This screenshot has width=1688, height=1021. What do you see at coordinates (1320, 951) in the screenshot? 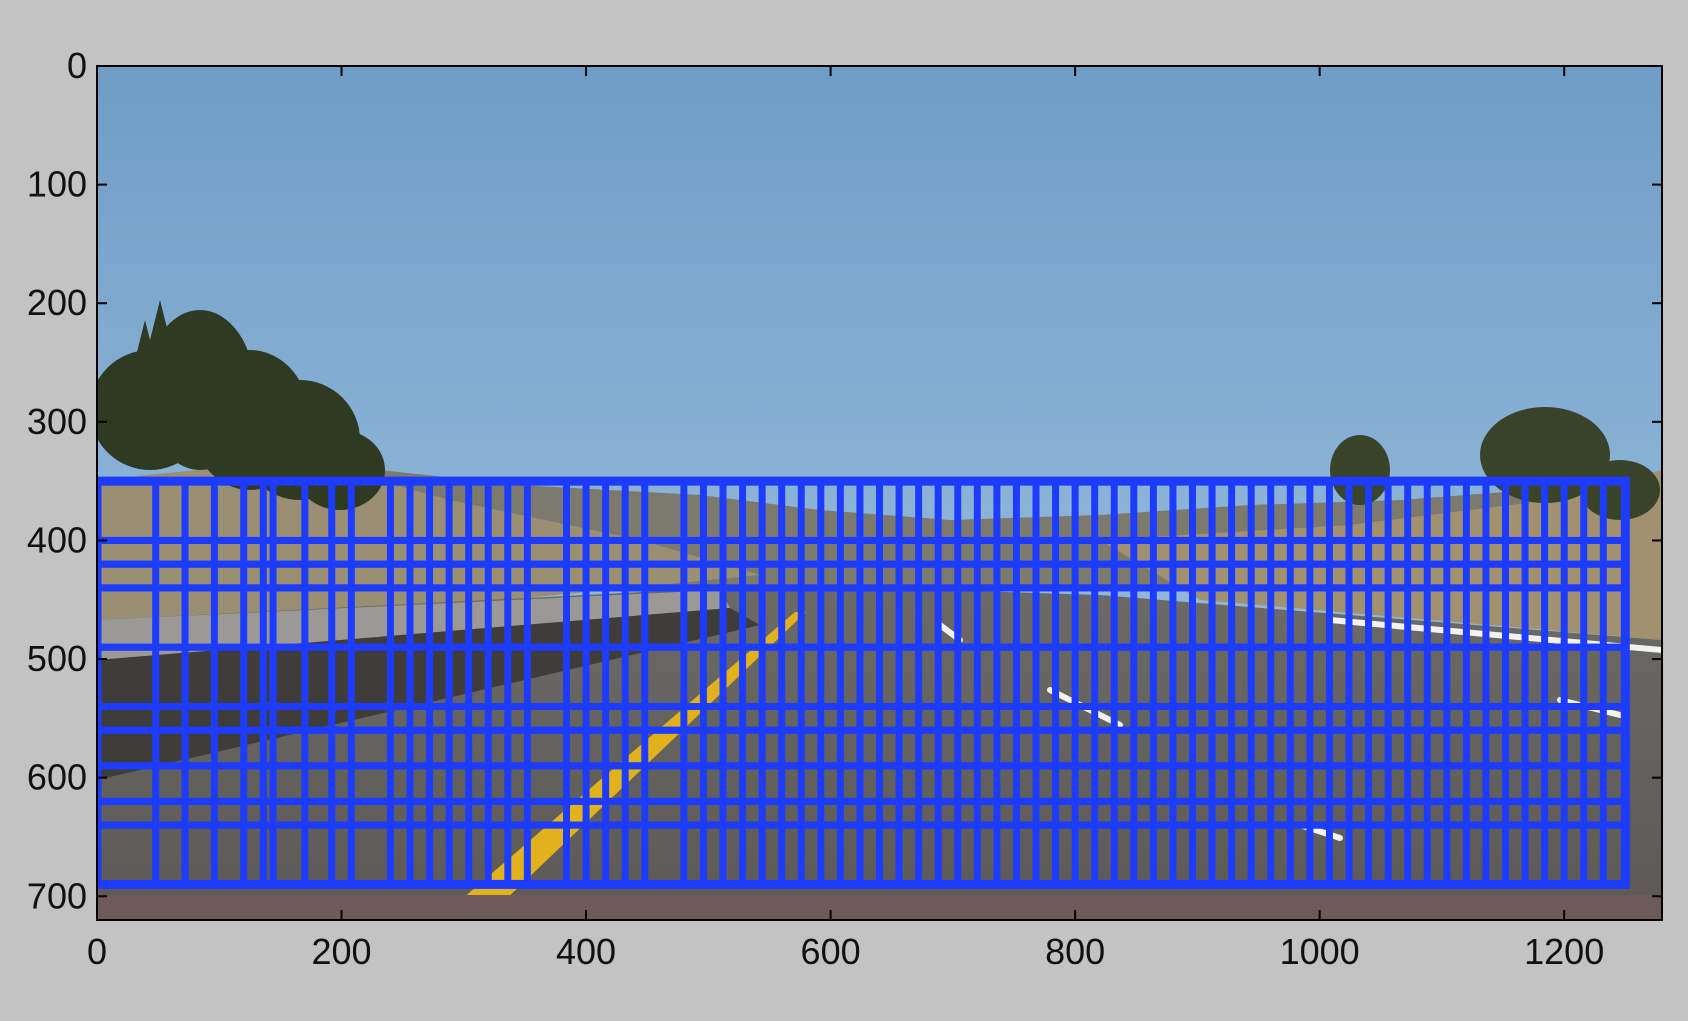
I see `x-tick-label: 1000` at bounding box center [1320, 951].